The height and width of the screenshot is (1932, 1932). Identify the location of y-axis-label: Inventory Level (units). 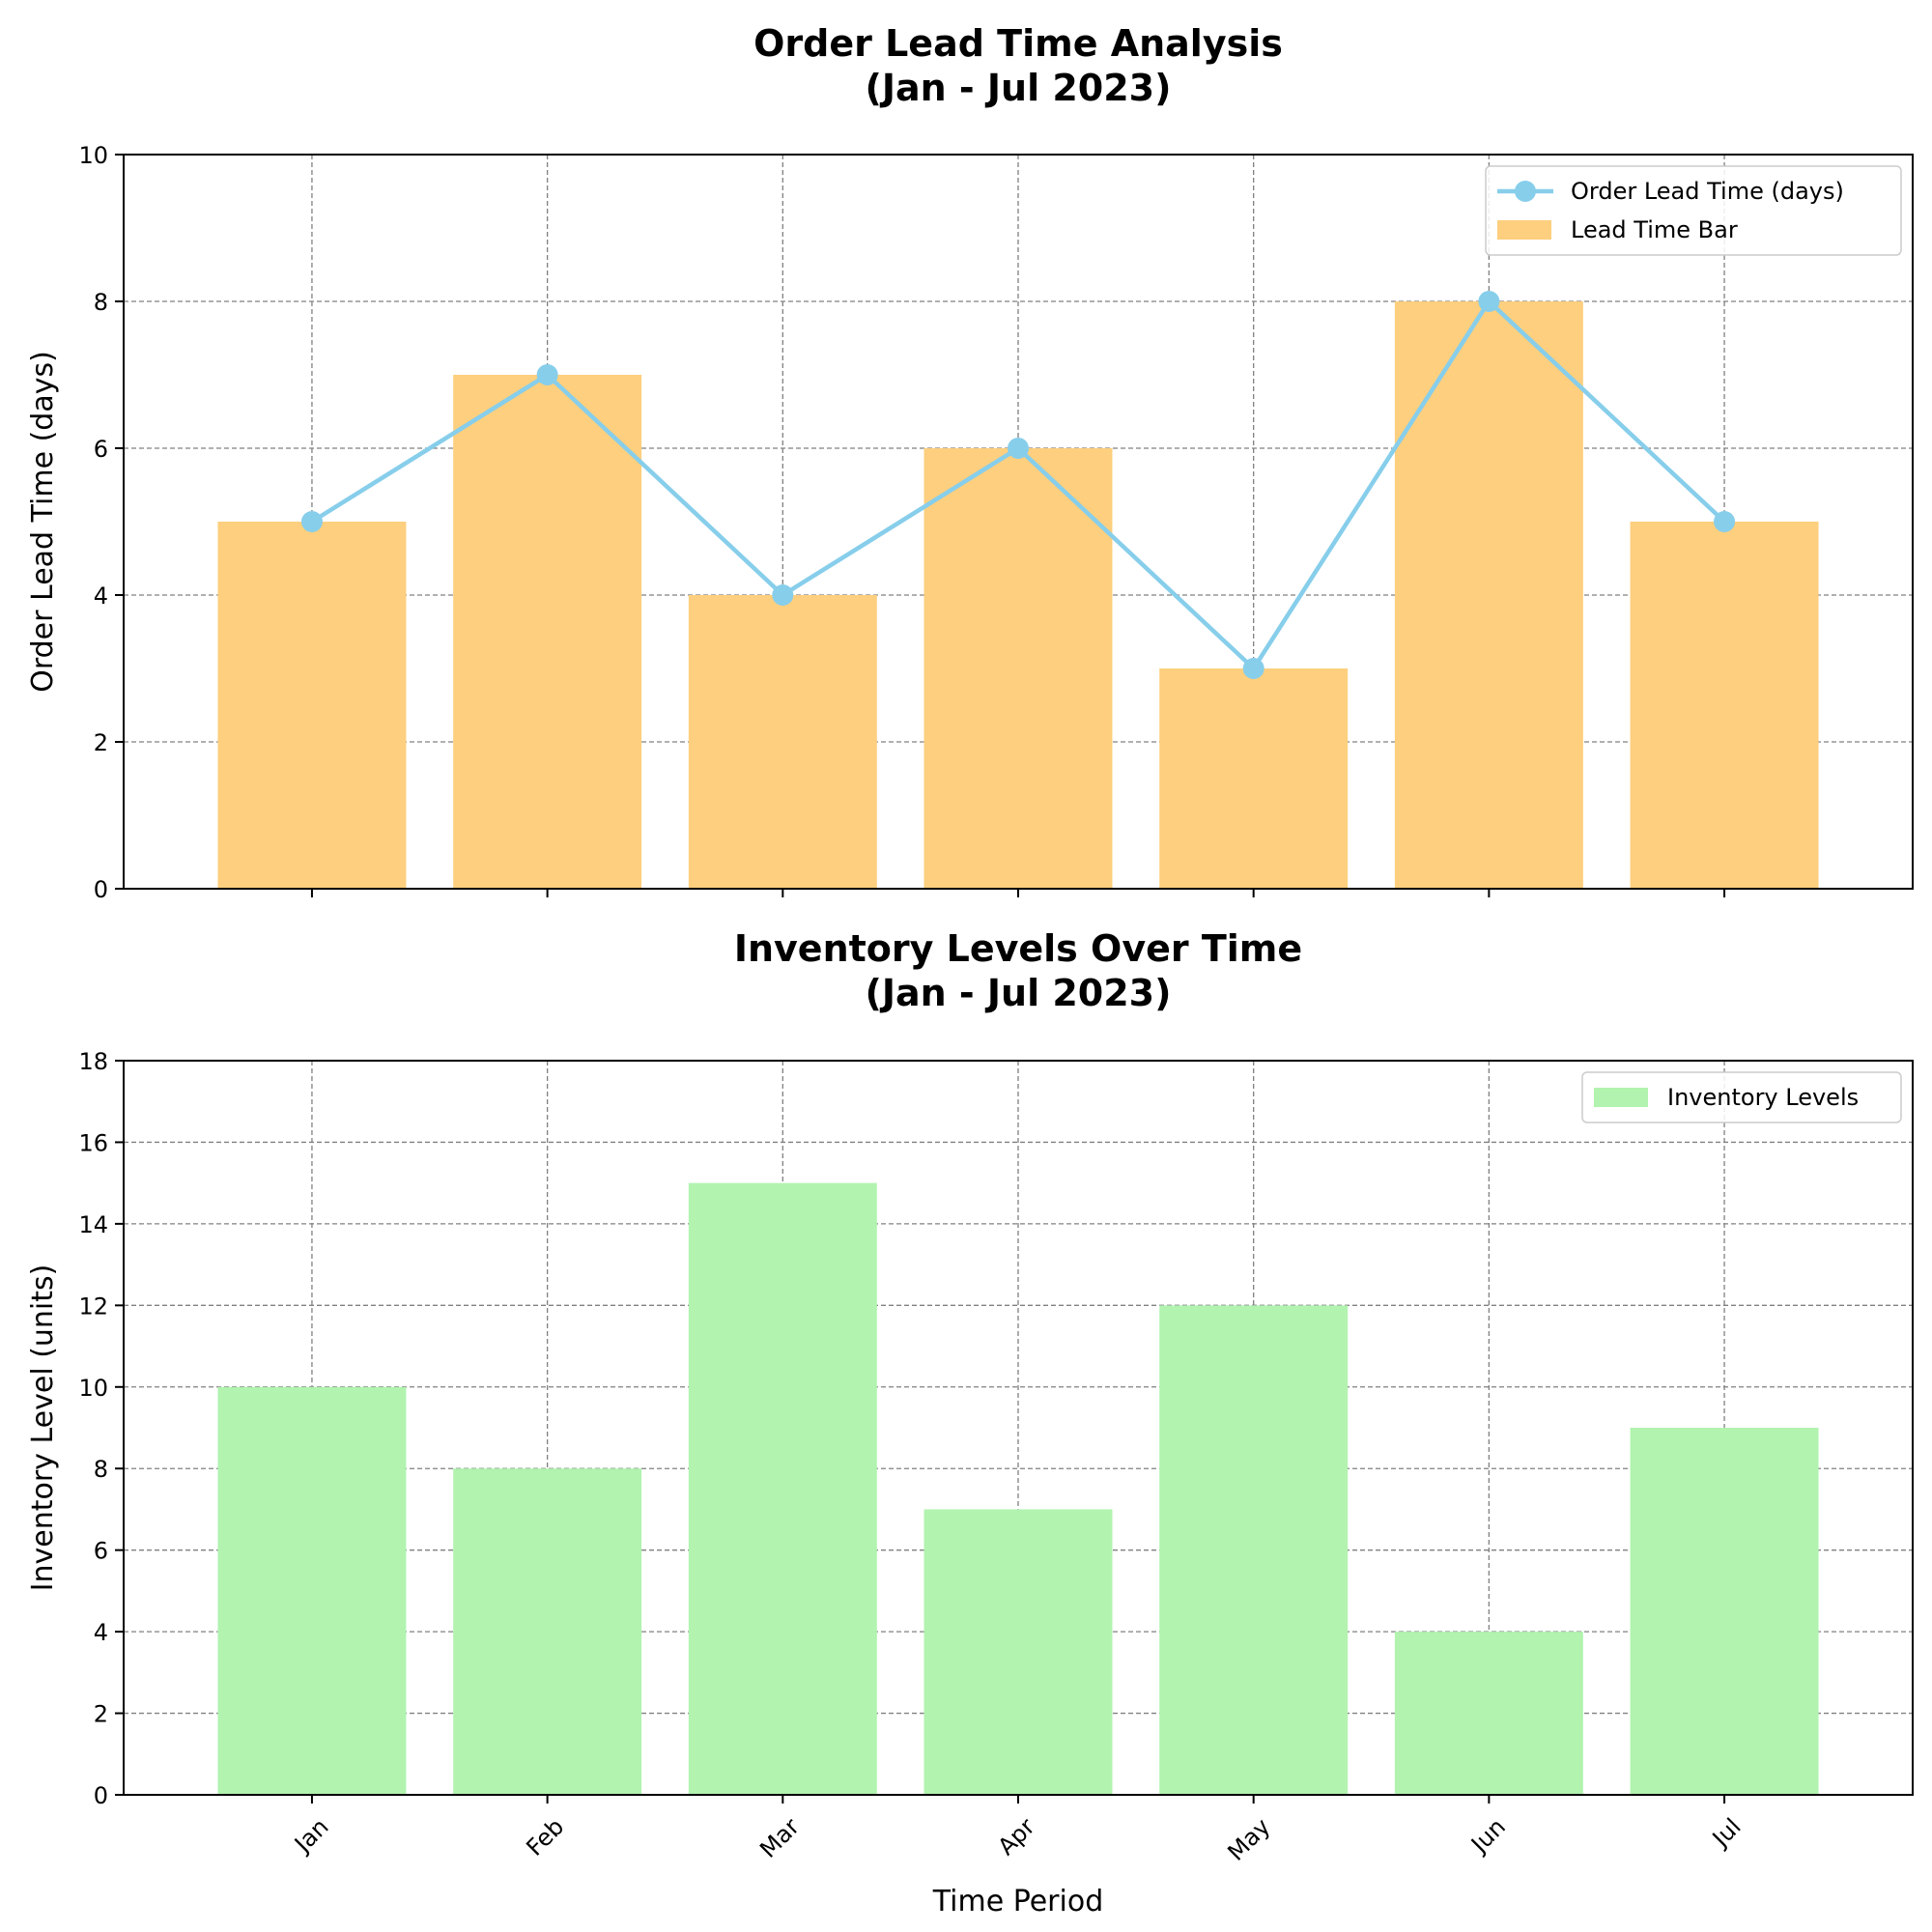
(43, 1428).